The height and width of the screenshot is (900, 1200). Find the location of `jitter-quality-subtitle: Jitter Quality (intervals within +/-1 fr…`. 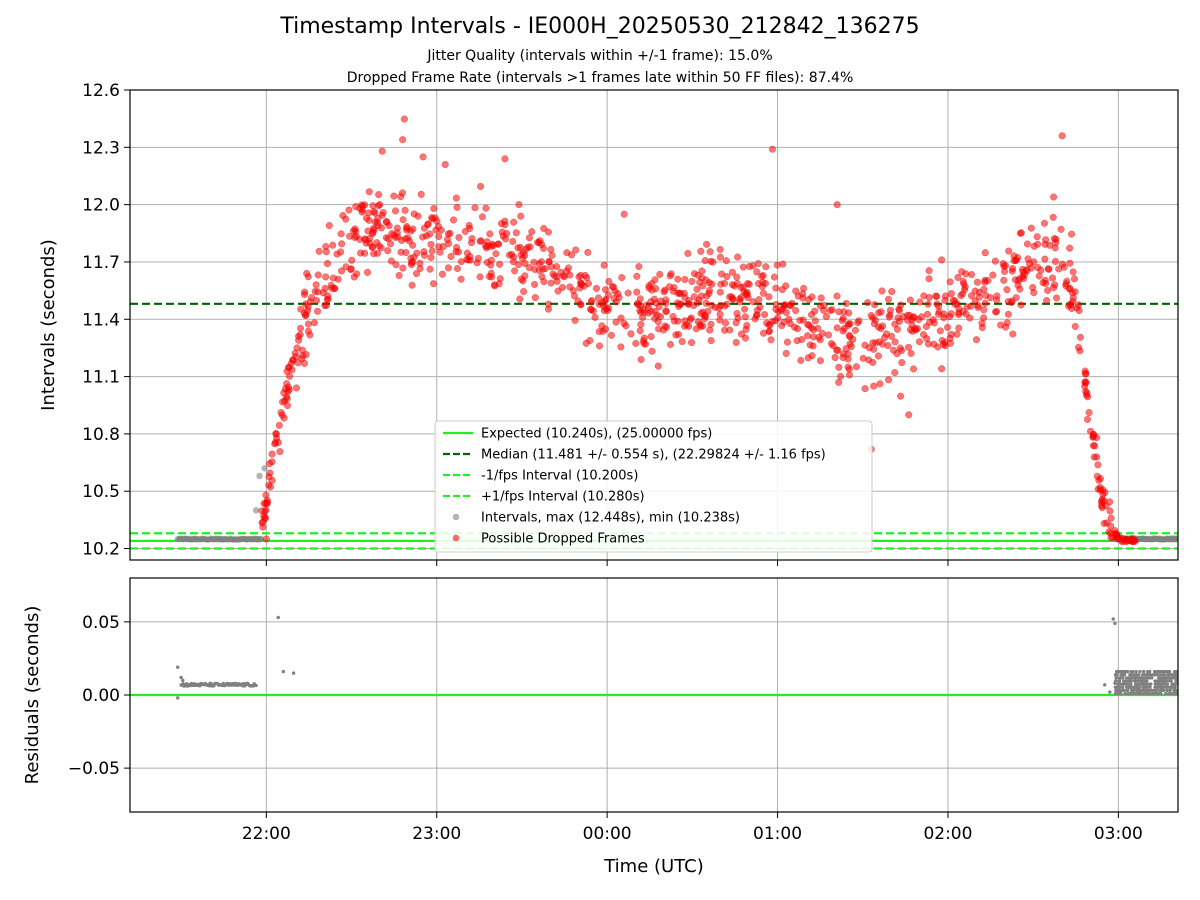

jitter-quality-subtitle: Jitter Quality (intervals within +/-1 fr… is located at coordinates (600, 56).